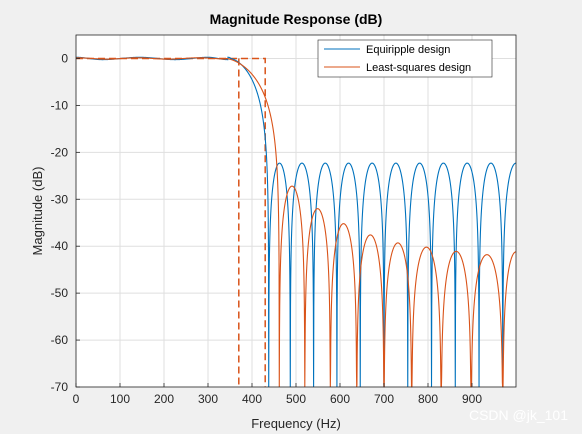 The width and height of the screenshot is (582, 434). I want to click on y-tick-label: -70, so click(60, 387).